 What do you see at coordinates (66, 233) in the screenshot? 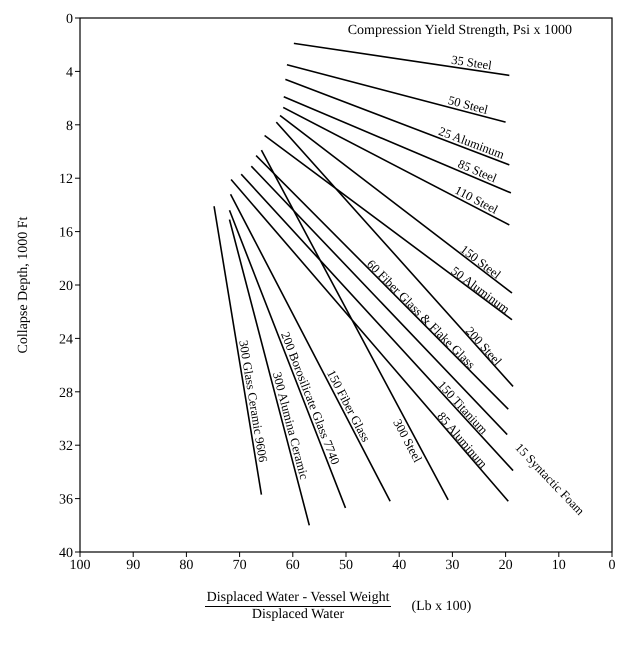
I see `y-tick-label: 16` at bounding box center [66, 233].